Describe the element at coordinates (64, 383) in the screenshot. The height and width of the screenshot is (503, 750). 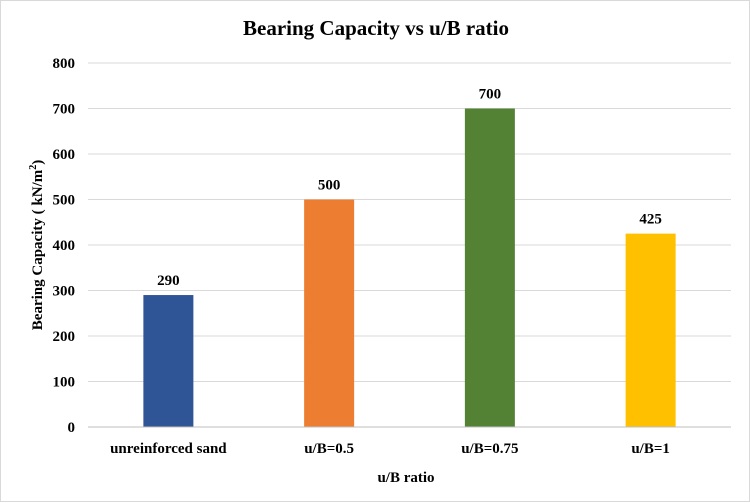
I see `y-tick-label: 100` at that location.